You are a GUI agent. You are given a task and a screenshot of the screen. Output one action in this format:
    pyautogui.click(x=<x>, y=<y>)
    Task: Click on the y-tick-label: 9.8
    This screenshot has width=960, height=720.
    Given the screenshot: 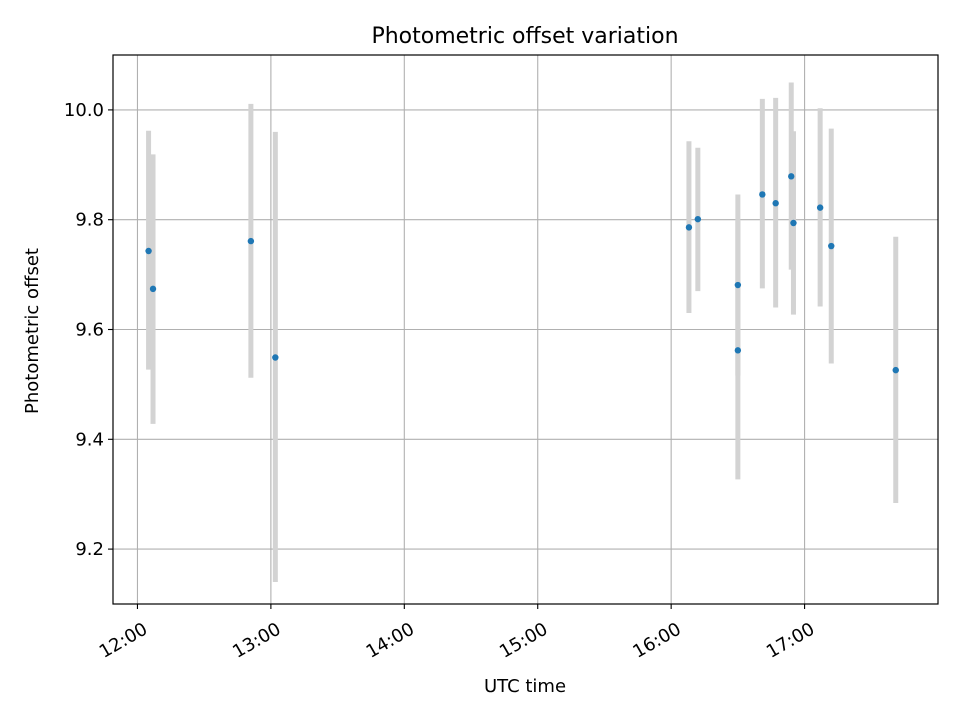 What is the action you would take?
    pyautogui.click(x=89, y=220)
    